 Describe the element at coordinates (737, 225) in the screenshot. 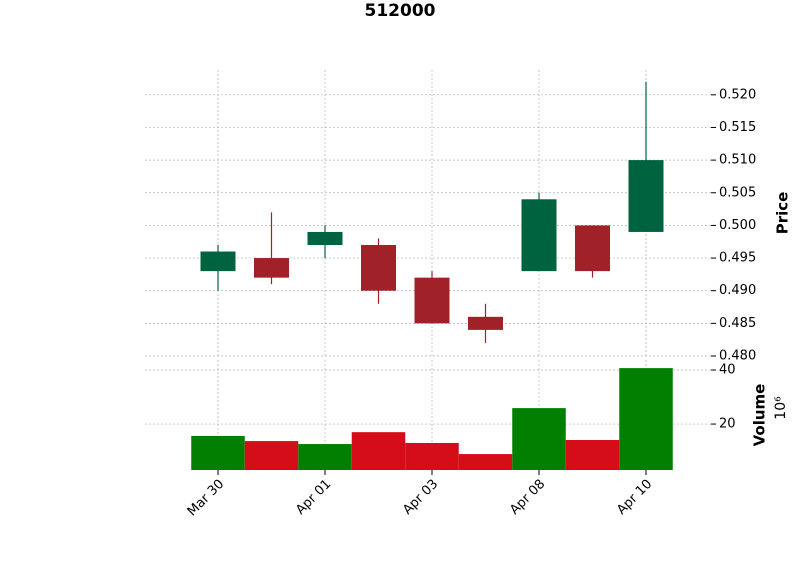

I see `y-tick-label: 0.500` at that location.